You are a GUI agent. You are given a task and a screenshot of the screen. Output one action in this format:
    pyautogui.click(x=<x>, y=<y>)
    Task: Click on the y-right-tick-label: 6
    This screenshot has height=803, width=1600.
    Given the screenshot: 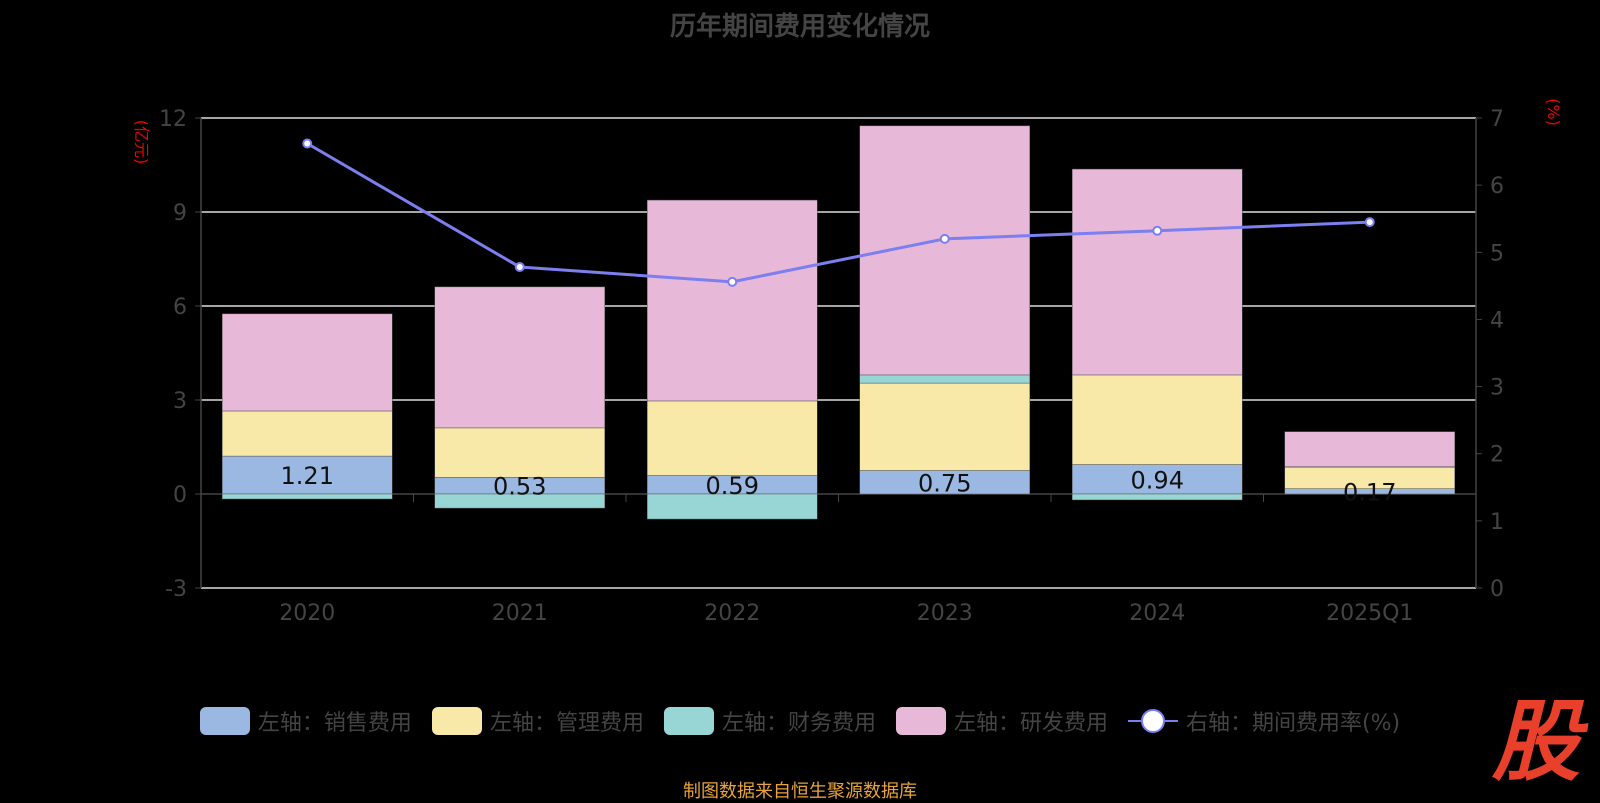 What is the action you would take?
    pyautogui.click(x=1497, y=186)
    